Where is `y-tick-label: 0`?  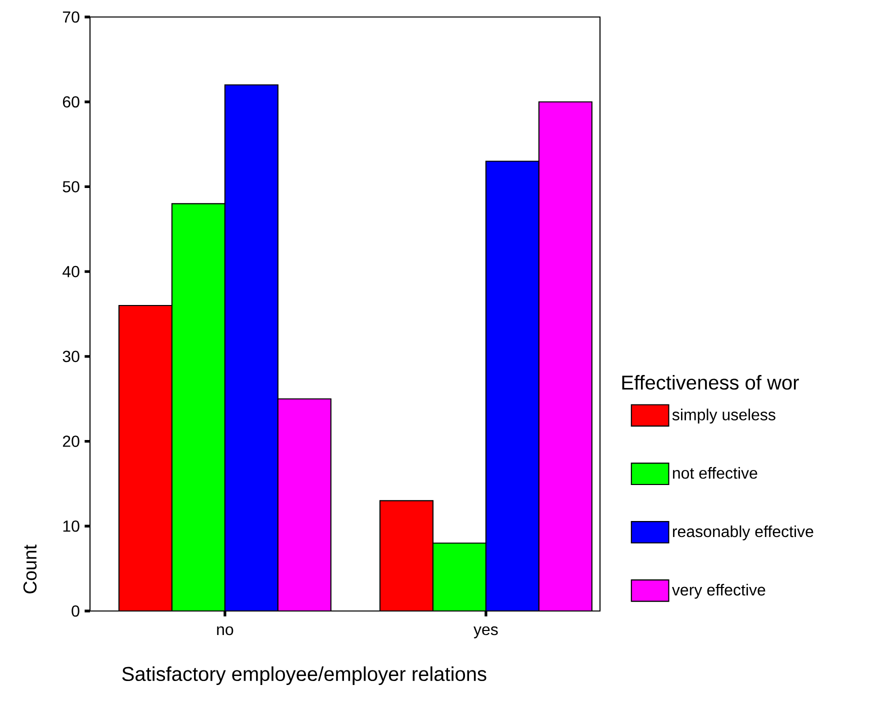
y-tick-label: 0 is located at coordinates (76, 611).